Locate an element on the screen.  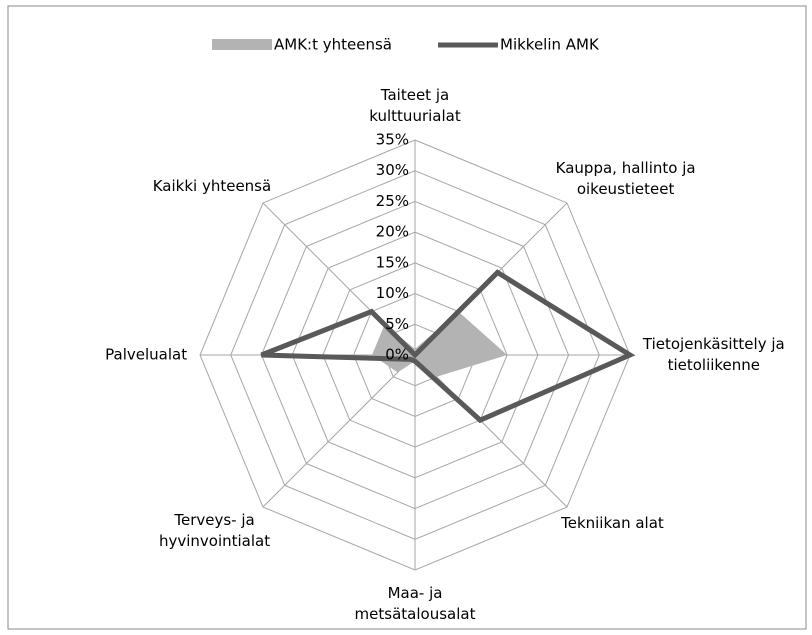
tick-label: 0% is located at coordinates (397, 355).